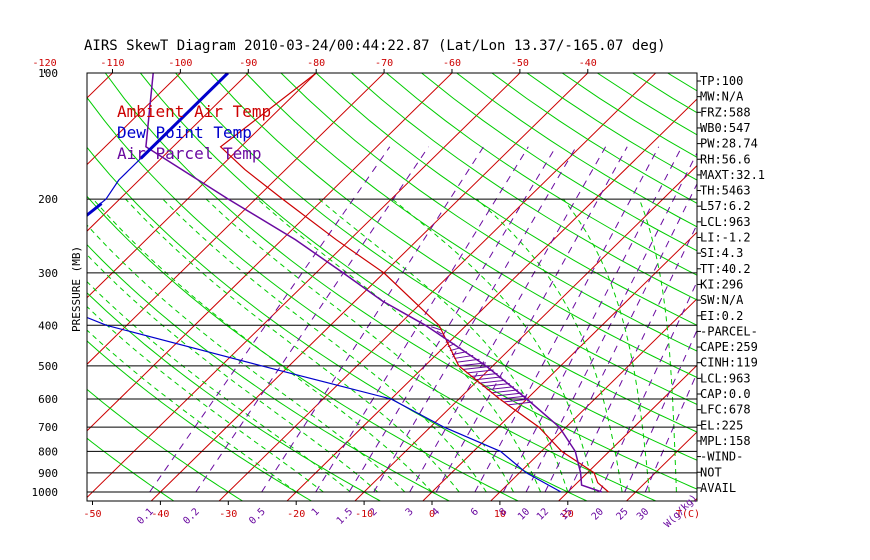 The image size is (870, 560). I want to click on top-temp-tick-label: -80, so click(316, 63).